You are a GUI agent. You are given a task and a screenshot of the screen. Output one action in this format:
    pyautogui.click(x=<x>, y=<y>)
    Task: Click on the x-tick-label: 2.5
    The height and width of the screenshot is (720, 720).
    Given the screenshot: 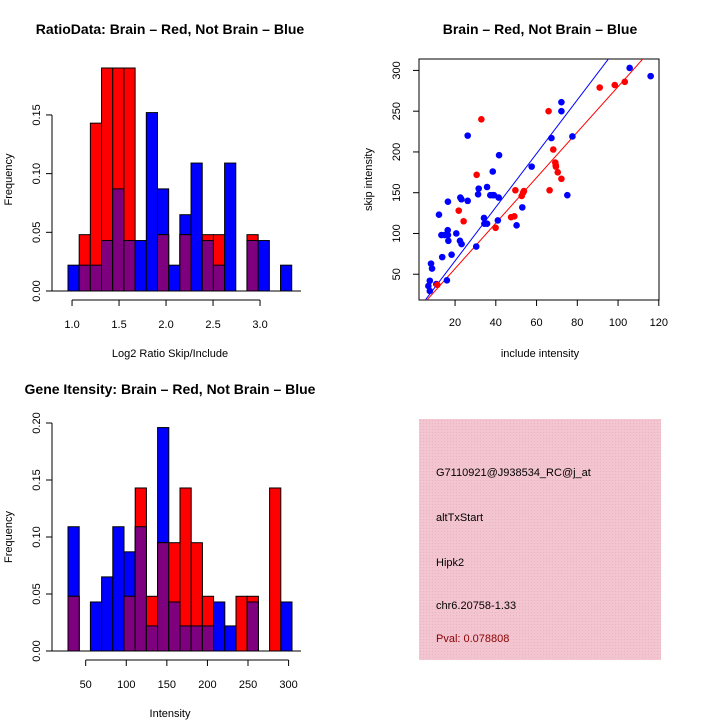 What is the action you would take?
    pyautogui.click(x=212, y=325)
    